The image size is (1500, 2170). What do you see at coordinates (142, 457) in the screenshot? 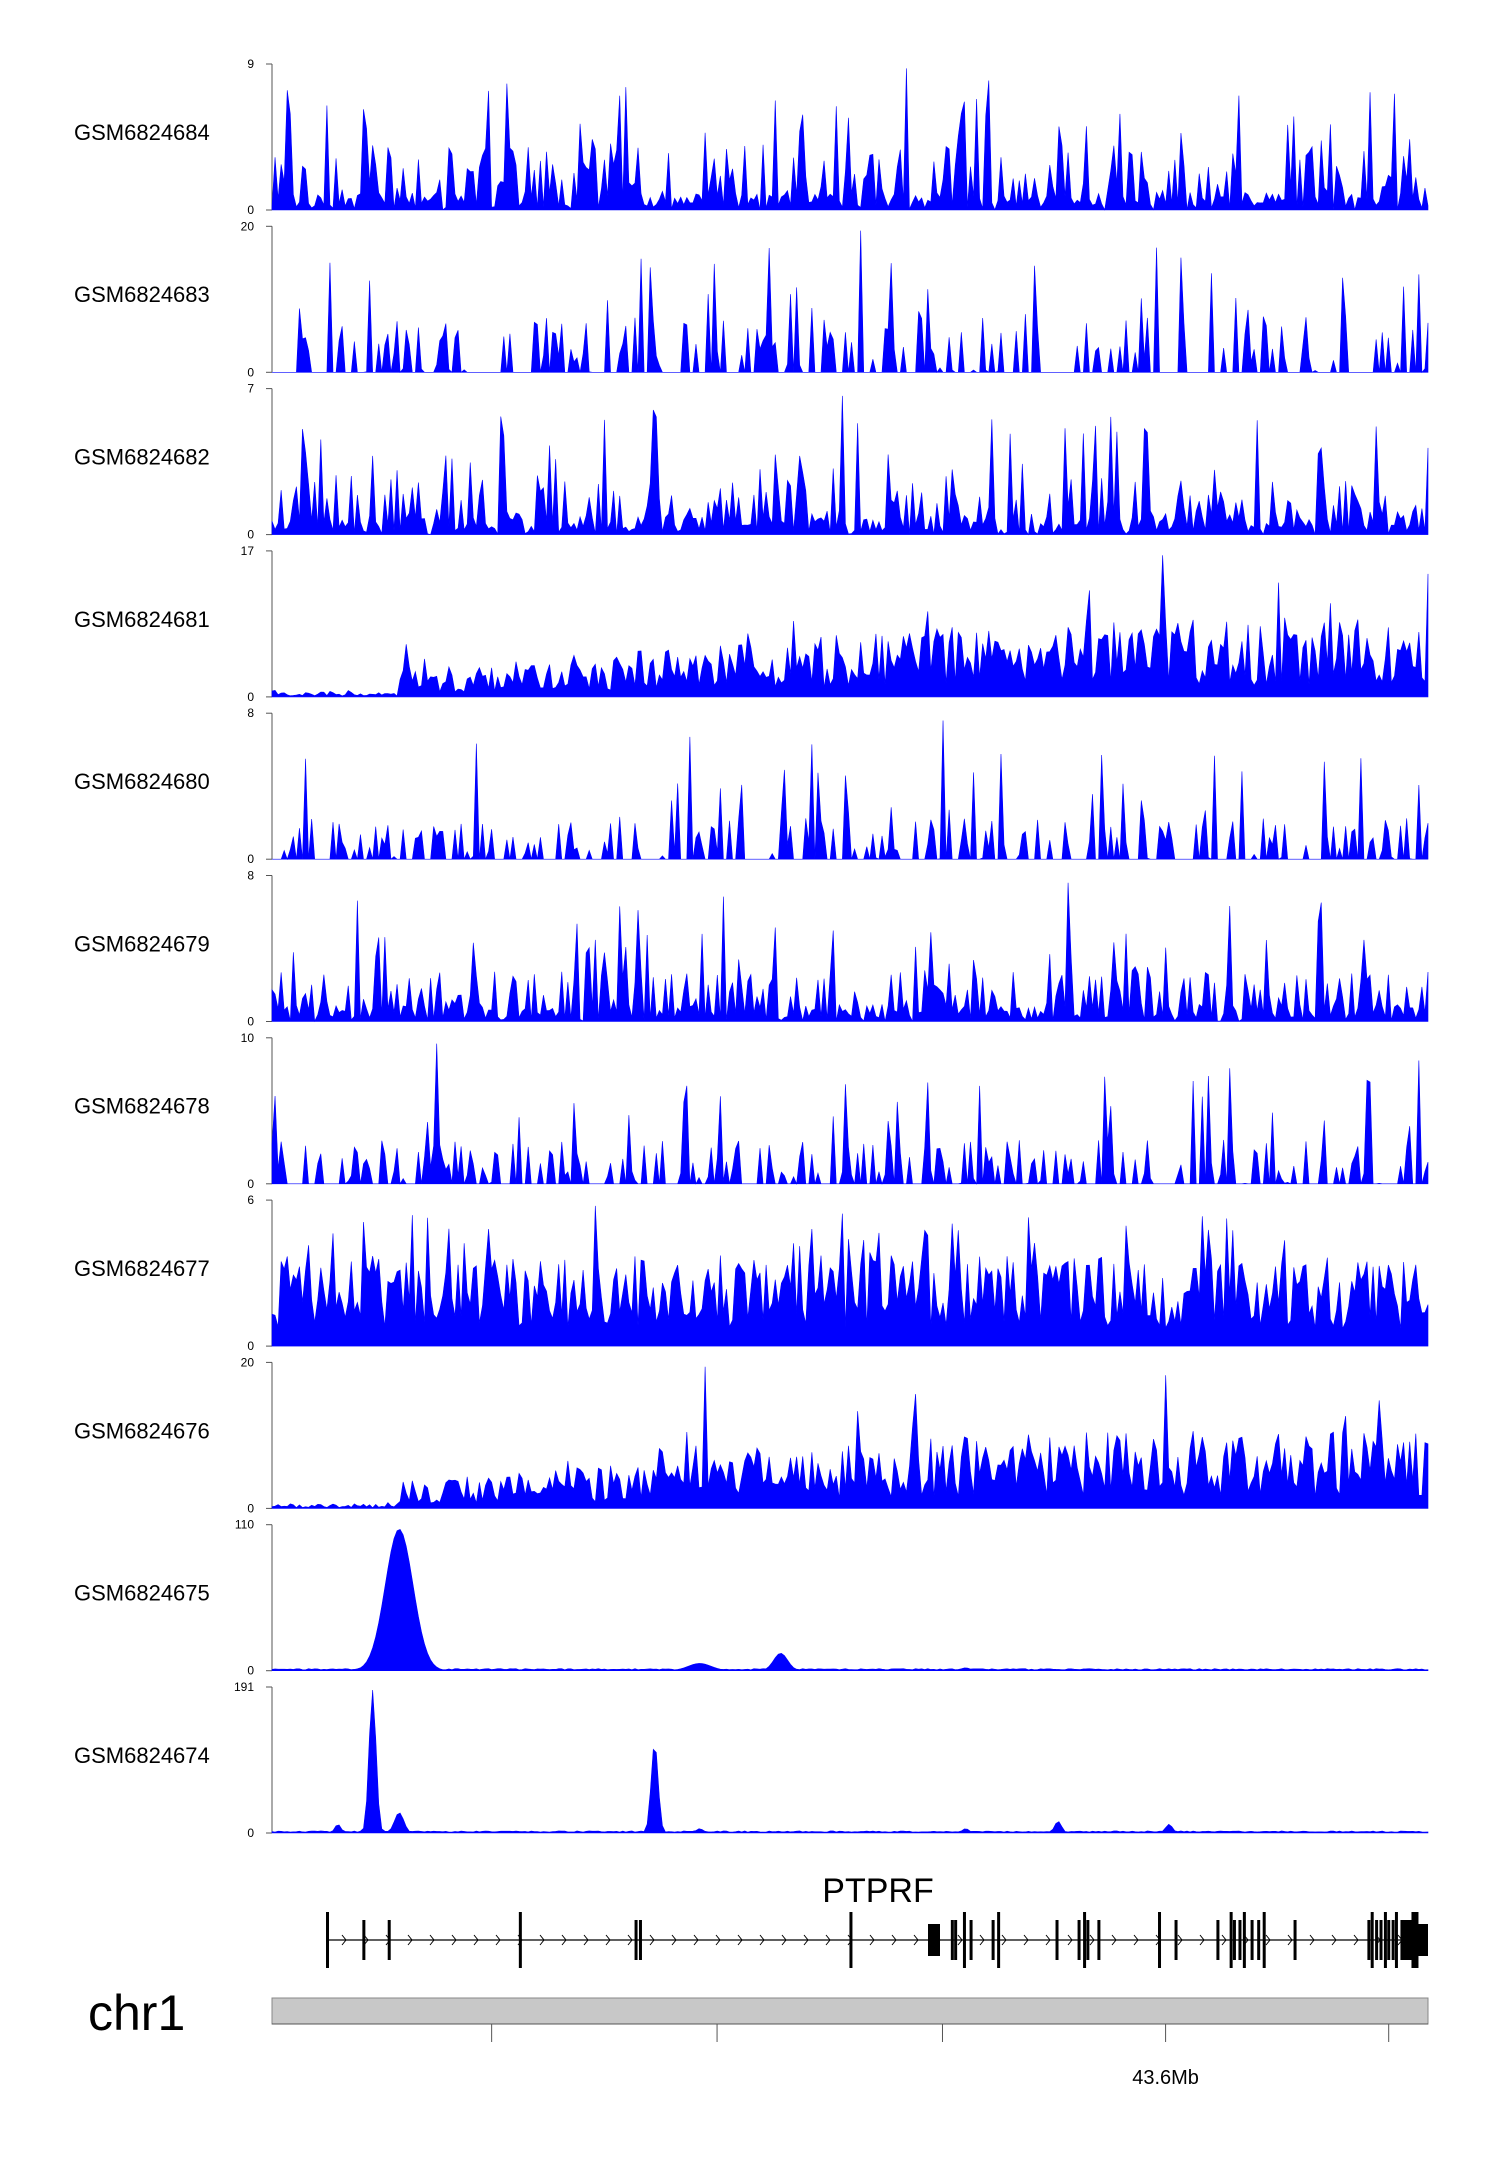
I see `track-label: GSM6824682` at bounding box center [142, 457].